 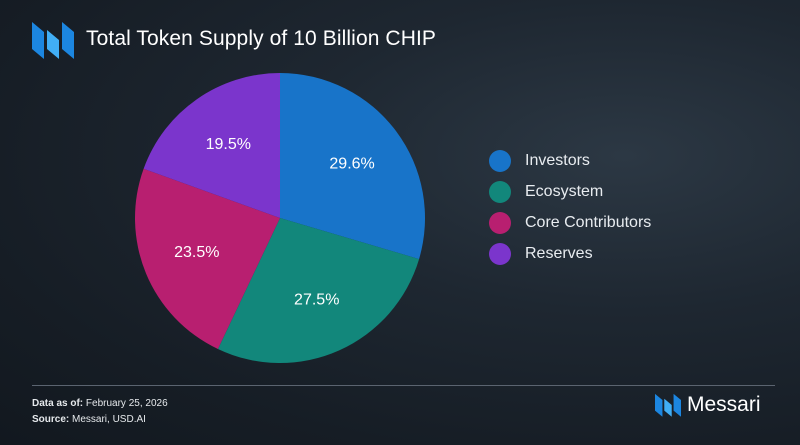 I want to click on legend-item-investors: Investors, so click(x=570, y=160).